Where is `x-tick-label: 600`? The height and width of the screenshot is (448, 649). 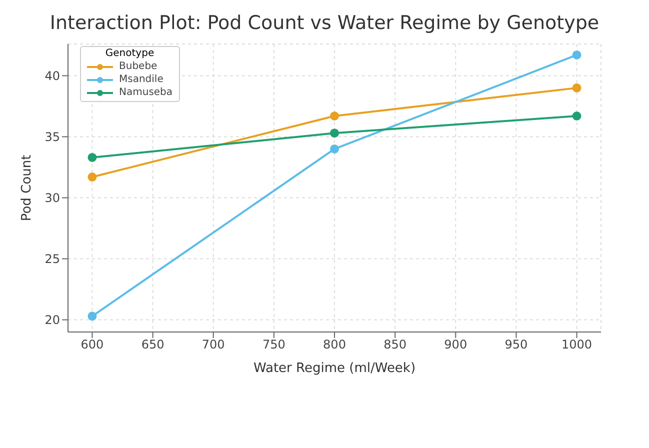 x-tick-label: 600 is located at coordinates (92, 345).